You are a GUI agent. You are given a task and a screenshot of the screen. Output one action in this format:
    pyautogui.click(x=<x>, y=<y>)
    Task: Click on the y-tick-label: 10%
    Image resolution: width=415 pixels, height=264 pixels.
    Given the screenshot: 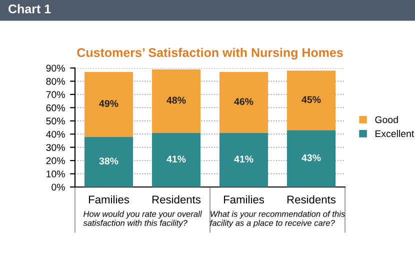 What is the action you would take?
    pyautogui.click(x=55, y=174)
    